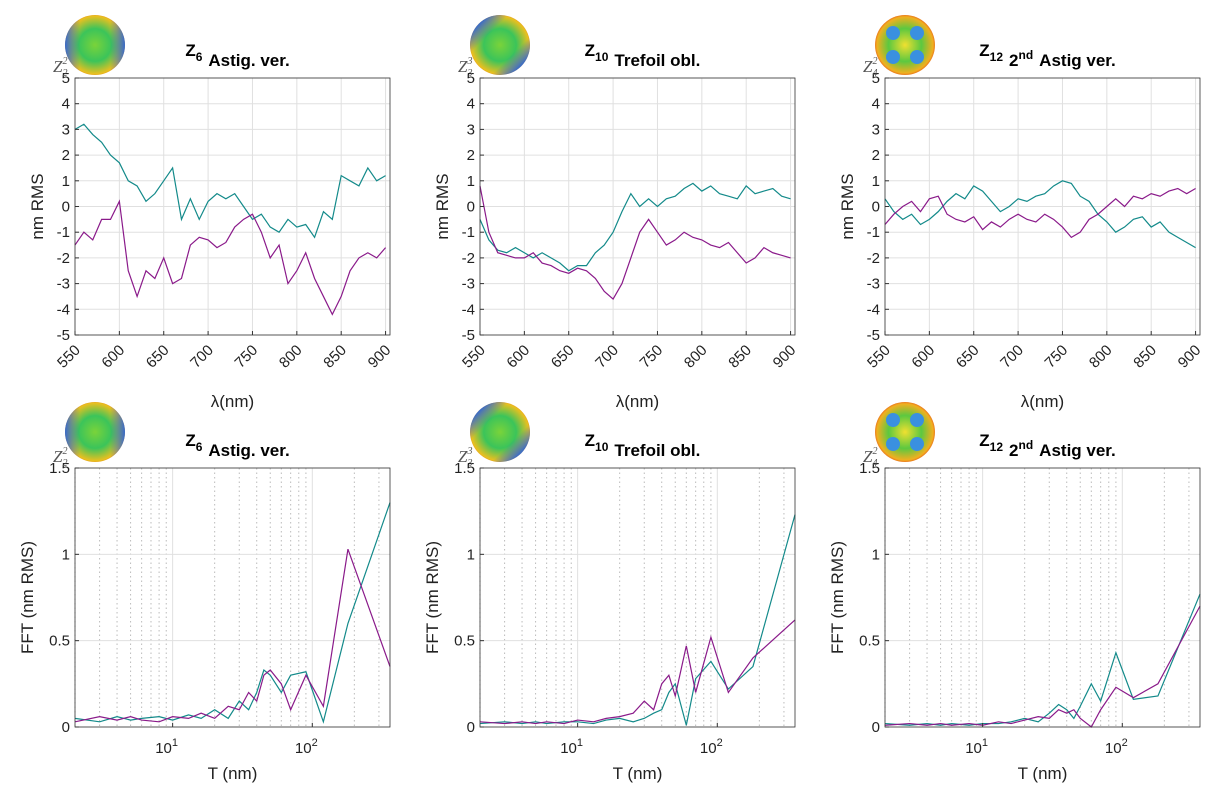 This screenshot has width=1217, height=796. I want to click on y-tick-label: 5, so click(876, 78).